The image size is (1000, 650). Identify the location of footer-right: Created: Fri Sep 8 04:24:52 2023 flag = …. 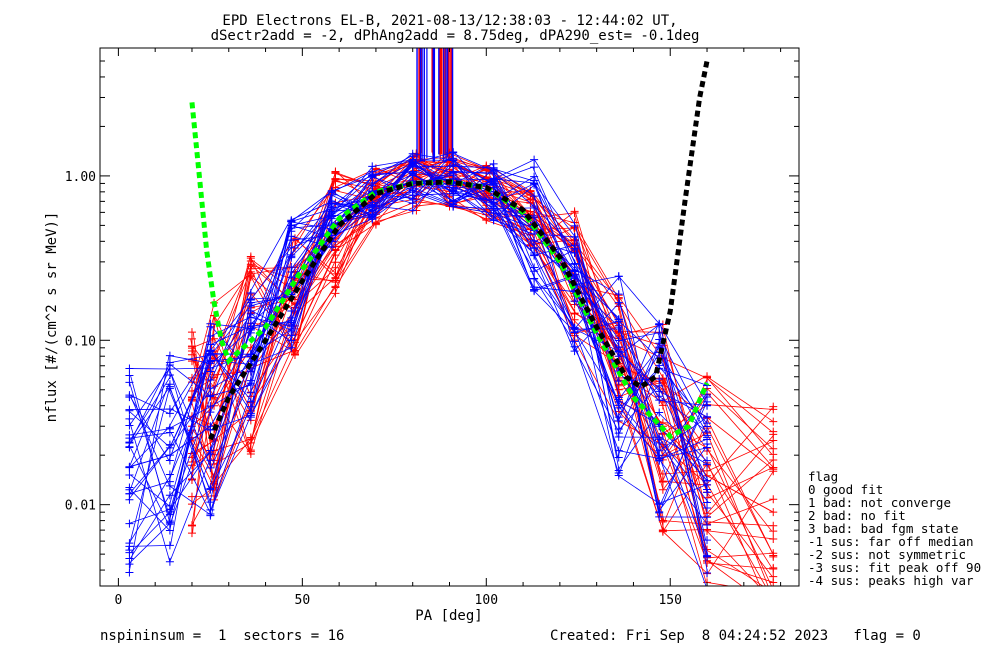
(735, 636).